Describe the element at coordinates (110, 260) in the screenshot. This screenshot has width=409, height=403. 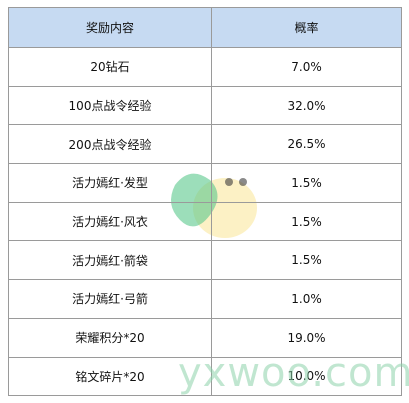
I see `reward-cell: 活力嫣红·箭袋` at that location.